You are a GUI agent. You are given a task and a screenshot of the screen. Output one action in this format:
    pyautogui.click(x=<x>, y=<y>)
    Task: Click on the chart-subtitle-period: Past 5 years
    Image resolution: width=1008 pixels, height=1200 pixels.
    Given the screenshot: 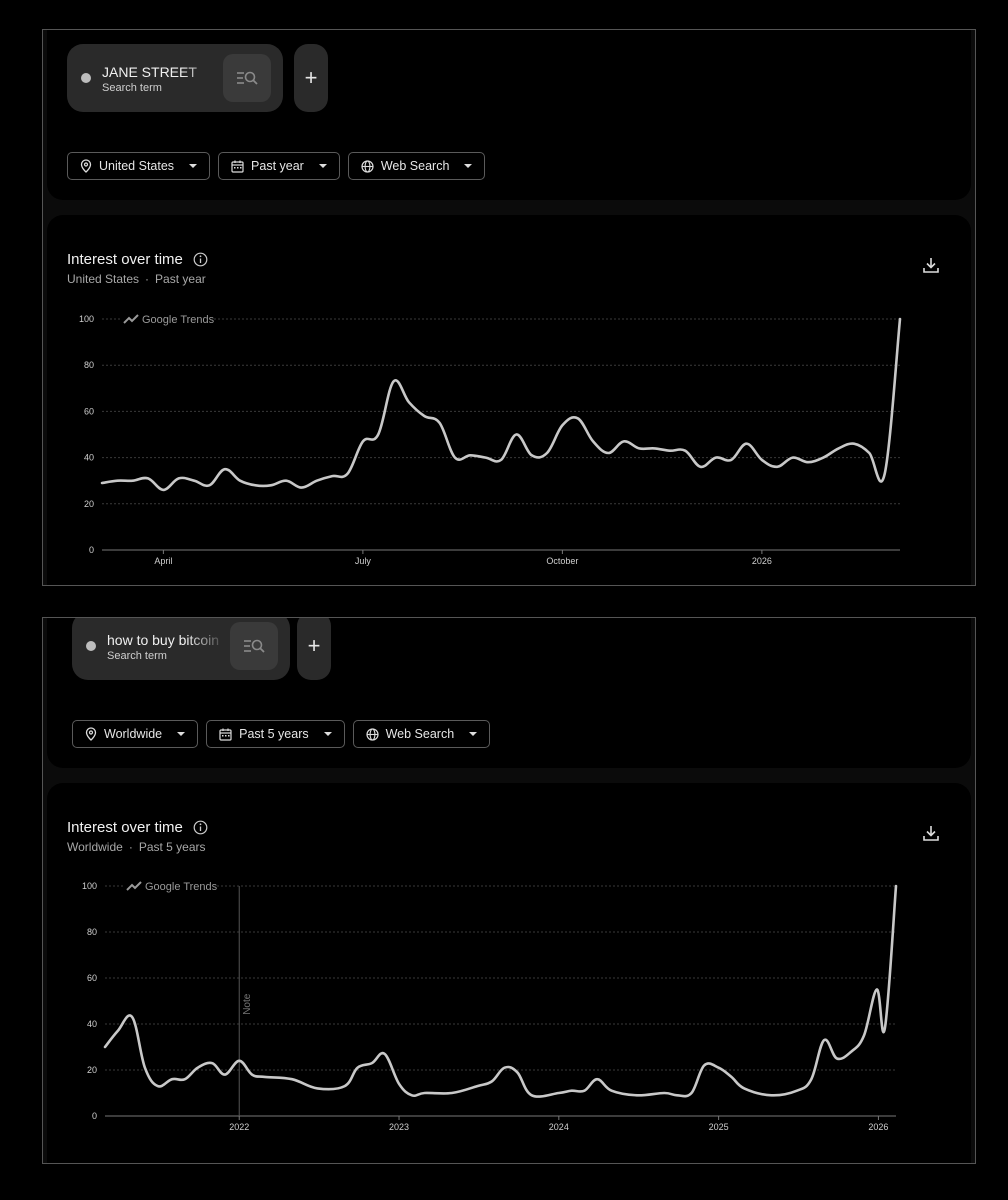 What is the action you would take?
    pyautogui.click(x=172, y=847)
    